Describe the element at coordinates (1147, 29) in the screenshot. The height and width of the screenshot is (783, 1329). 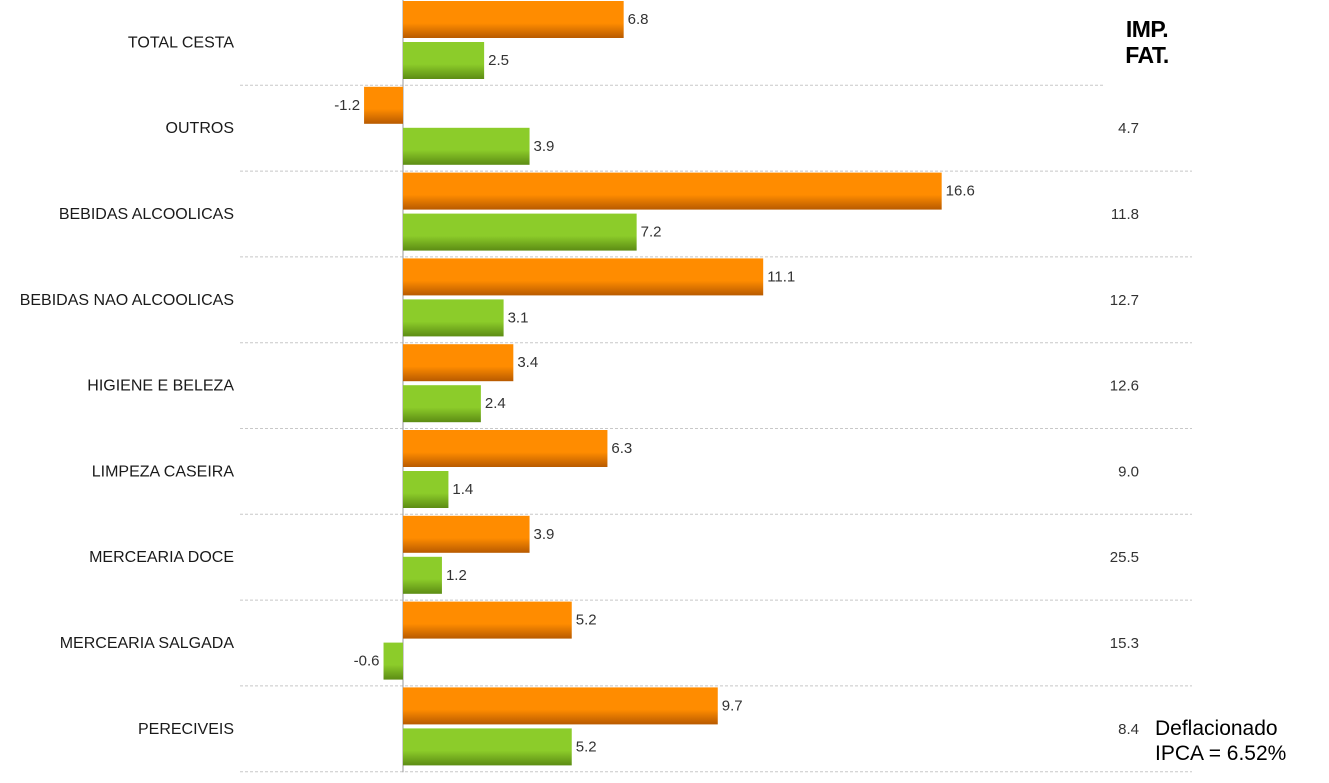
I see `imp-fat-header-line1: IMP.` at that location.